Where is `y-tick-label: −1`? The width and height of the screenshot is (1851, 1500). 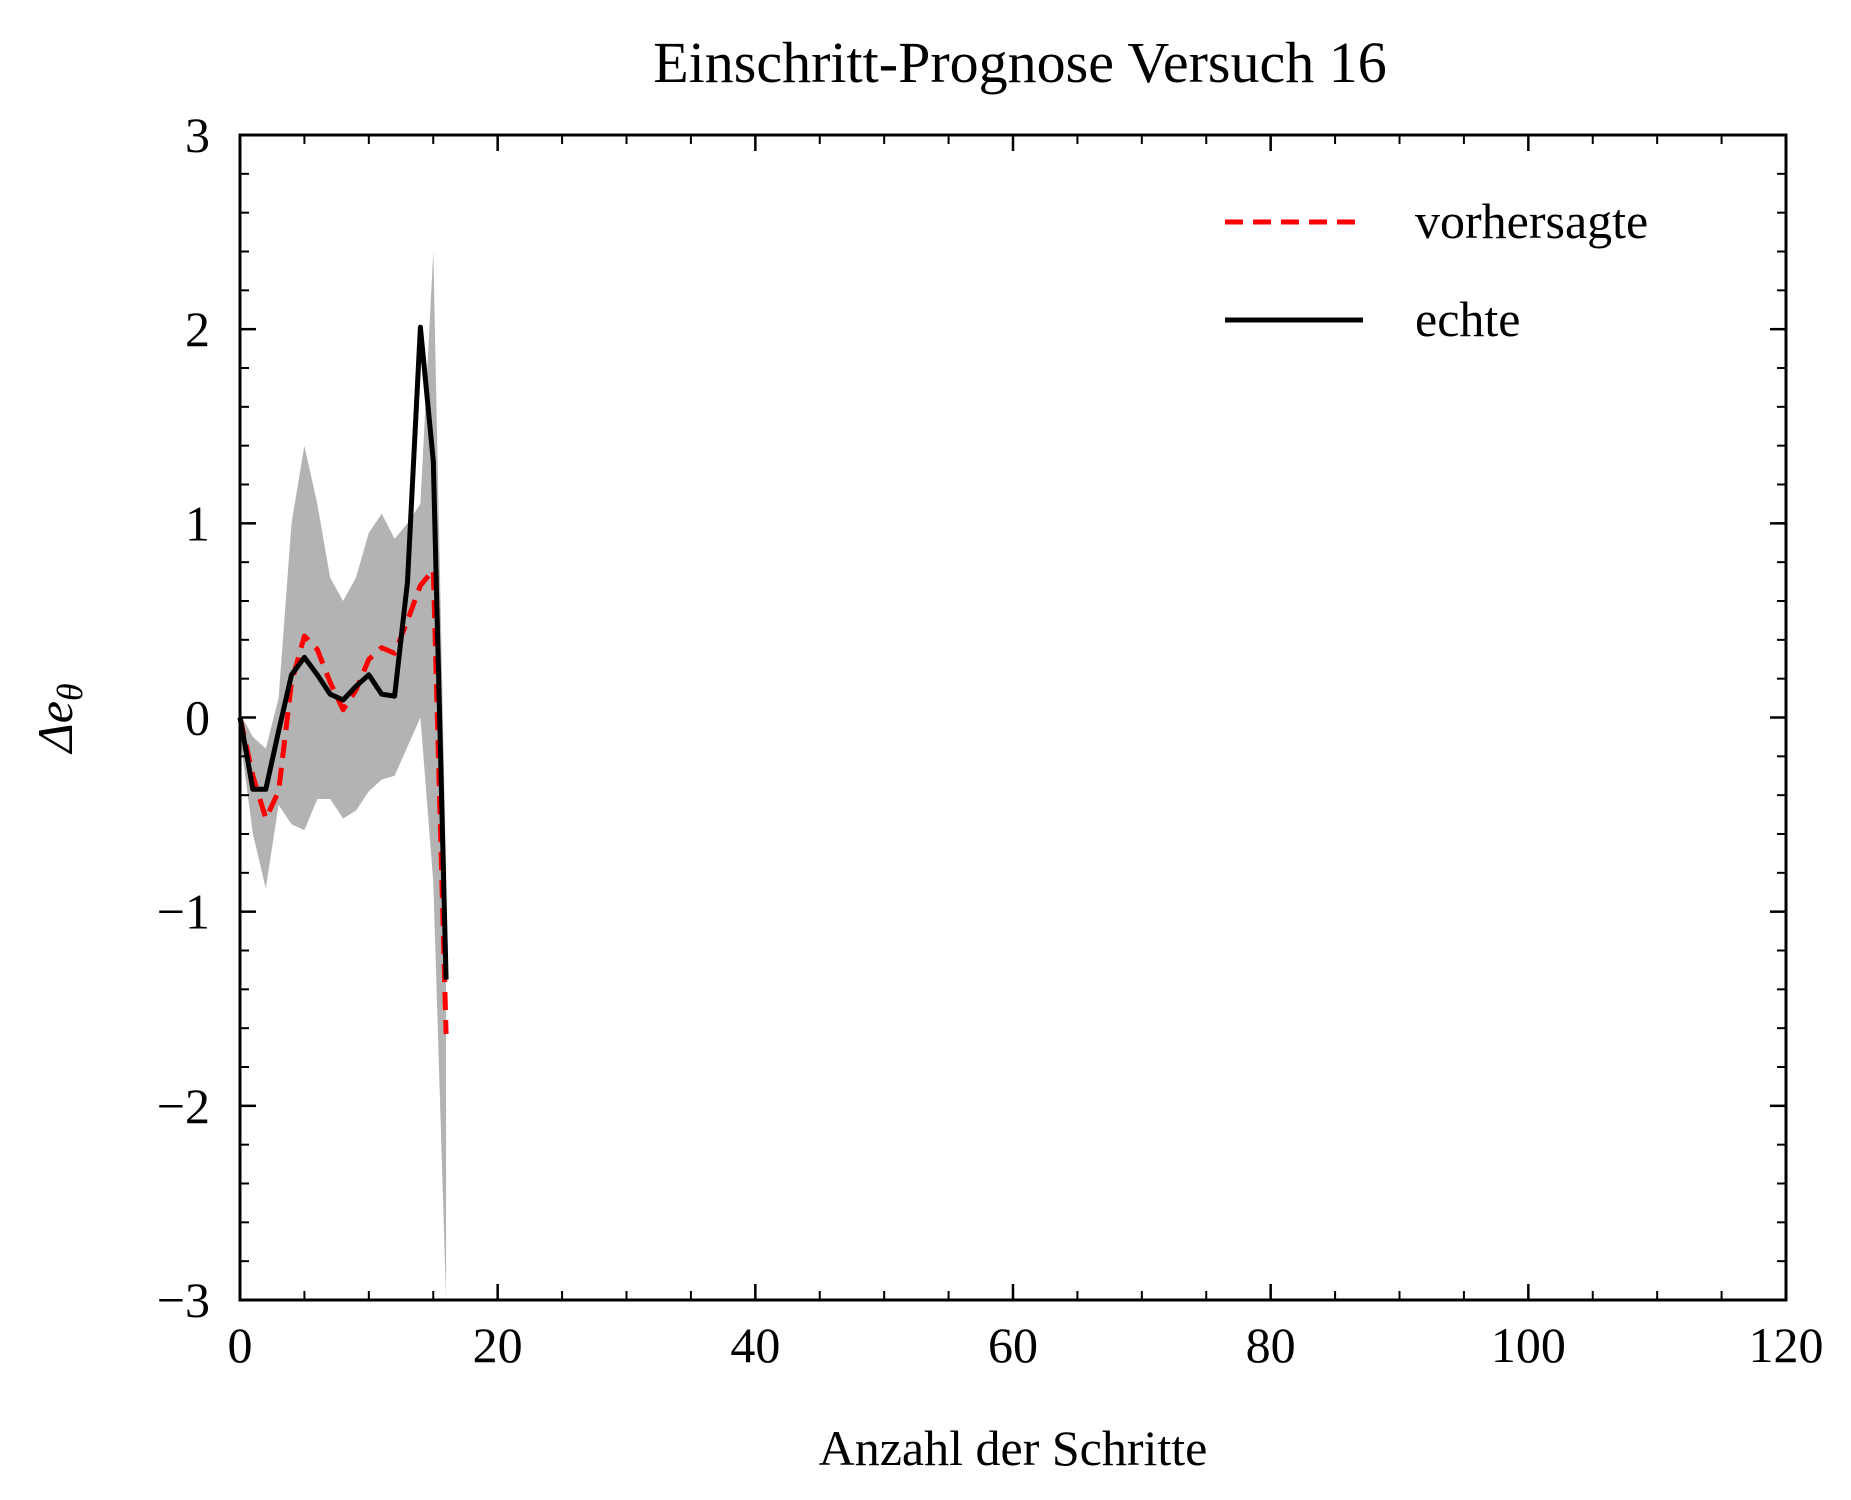 y-tick-label: −1 is located at coordinates (183, 912).